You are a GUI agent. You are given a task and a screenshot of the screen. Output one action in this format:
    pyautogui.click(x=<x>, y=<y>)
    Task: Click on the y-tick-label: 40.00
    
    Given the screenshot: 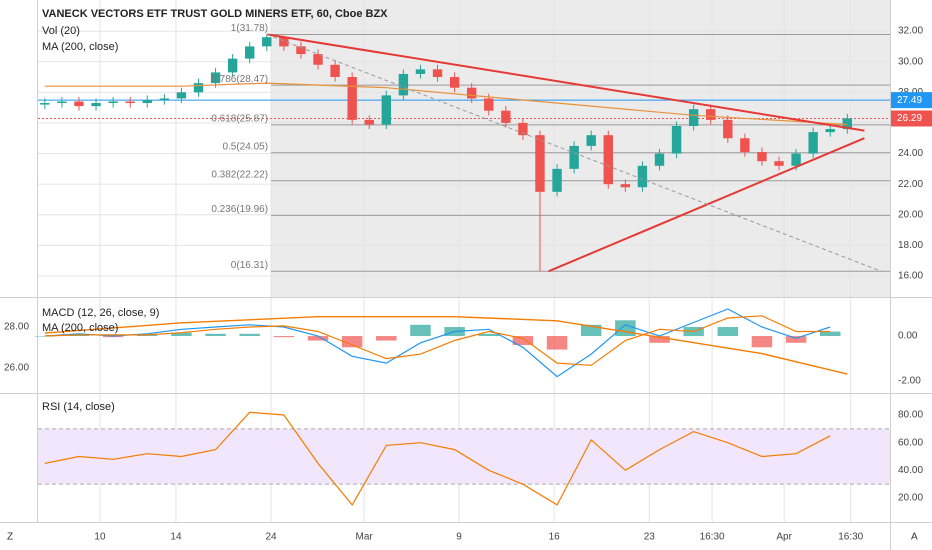 What is the action you would take?
    pyautogui.click(x=910, y=470)
    